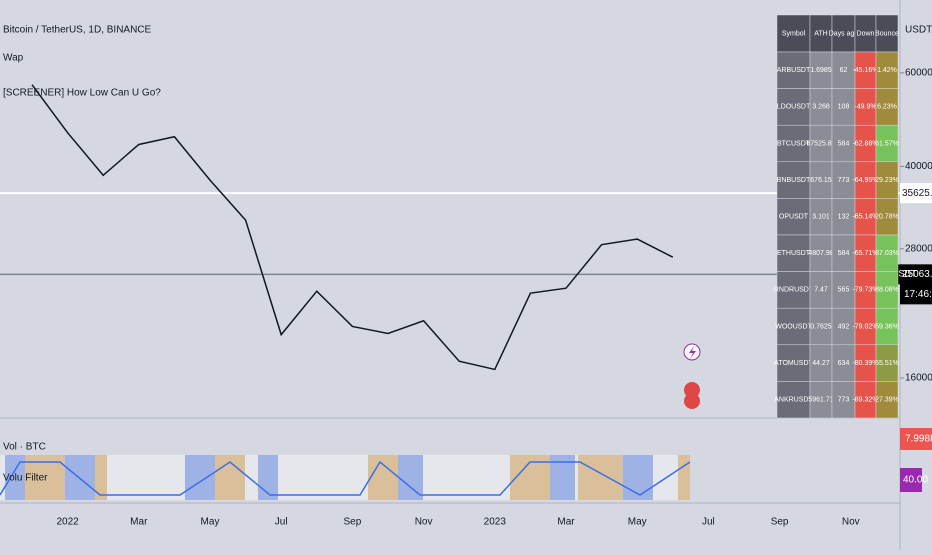 This screenshot has height=555, width=932. I want to click on table-cell-text: -45.16%, so click(865, 70).